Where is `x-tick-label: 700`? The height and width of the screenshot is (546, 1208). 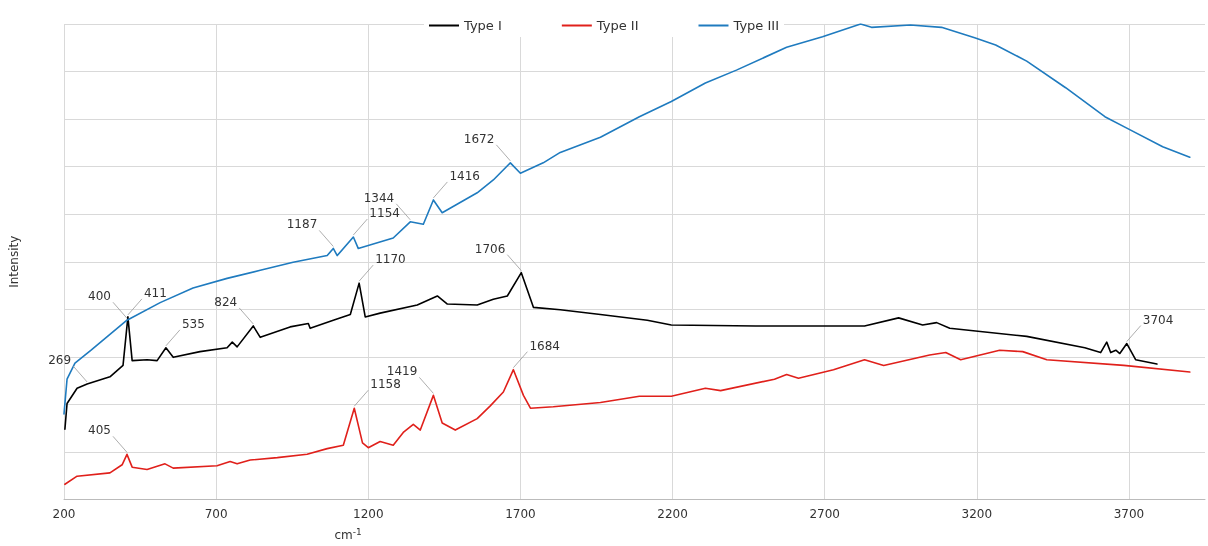
x-tick-label: 700 is located at coordinates (216, 513).